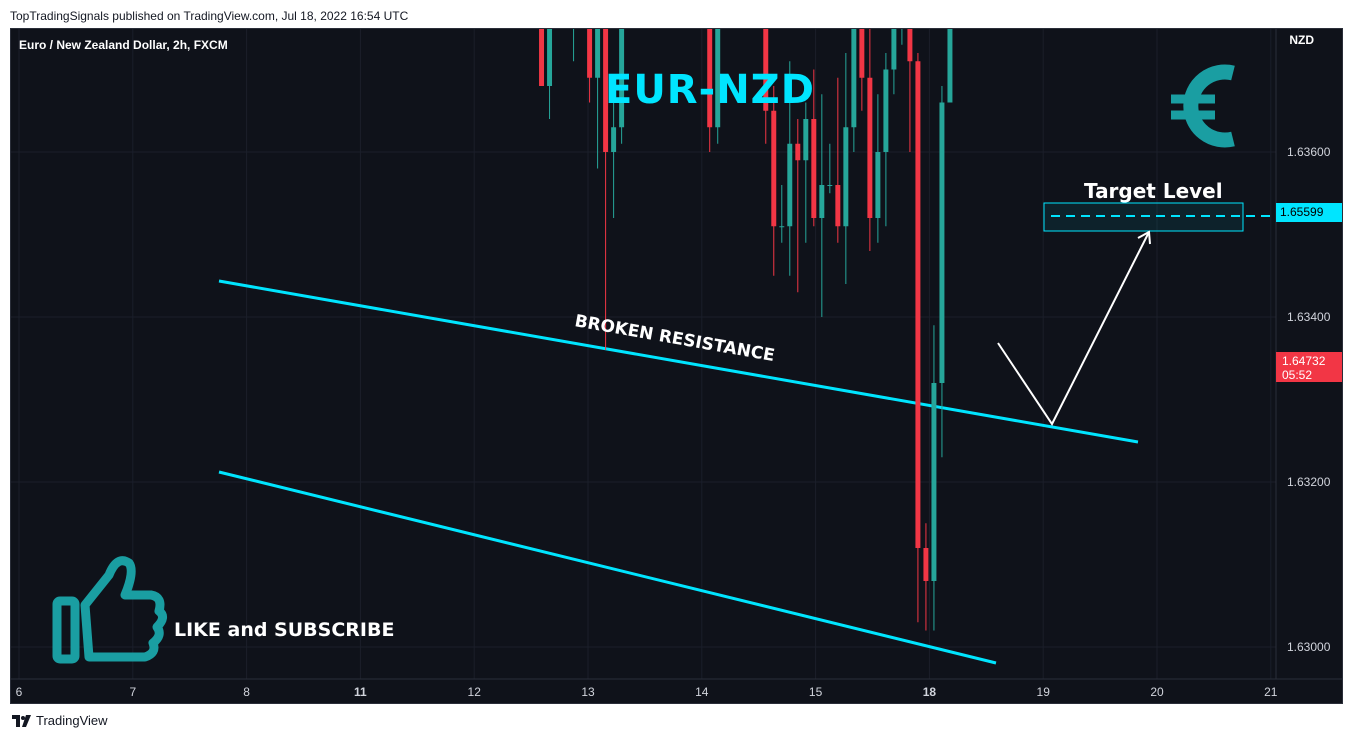 This screenshot has width=1354, height=740. I want to click on x-tick-label: 20, so click(1157, 692).